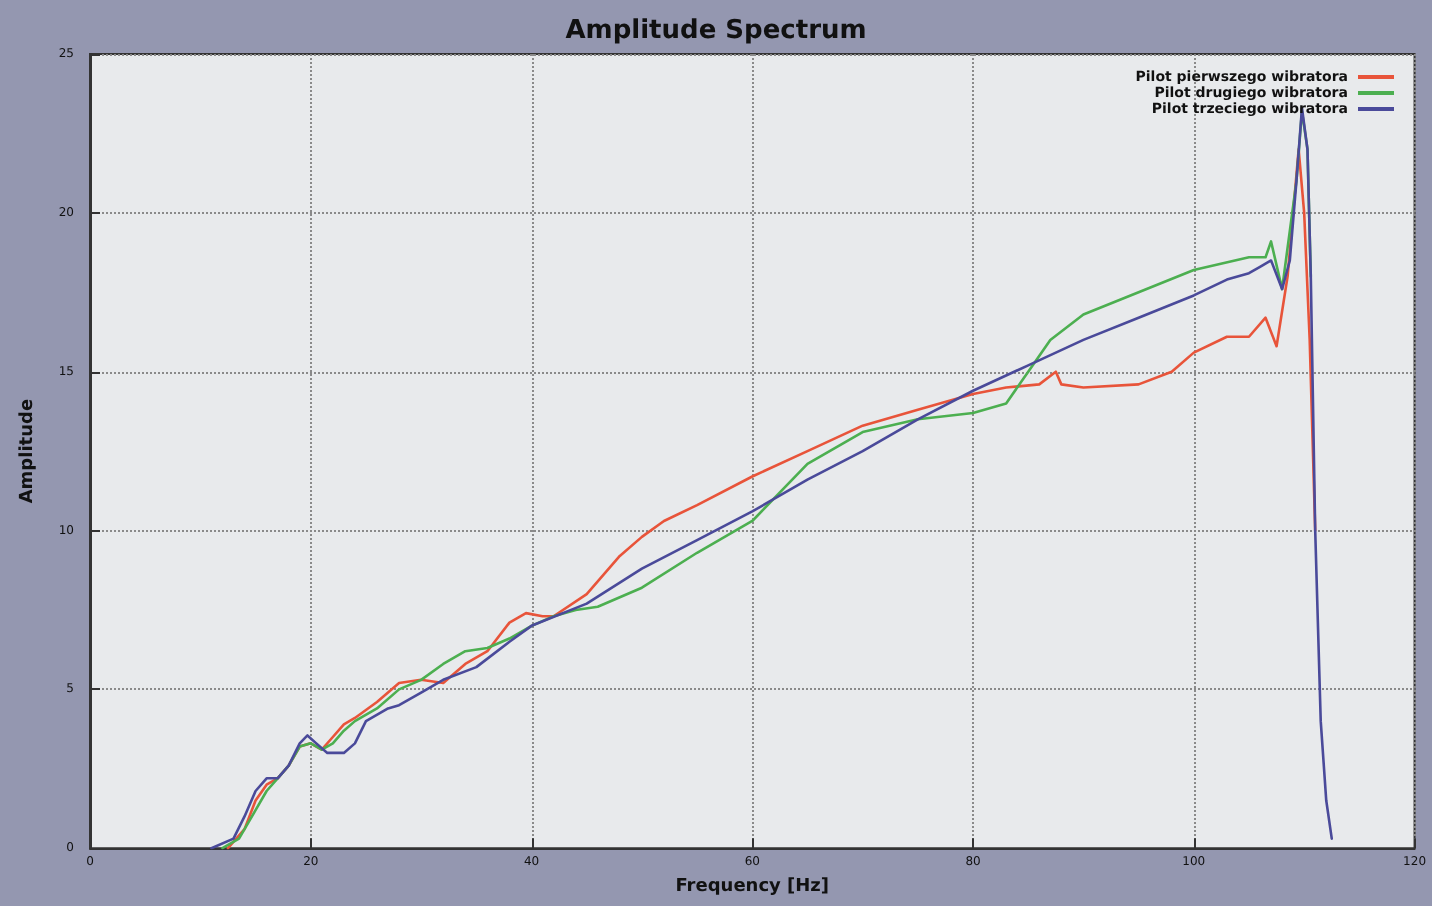 Image resolution: width=1432 pixels, height=906 pixels. I want to click on x-axis-title: Frequency [Hz], so click(752, 887).